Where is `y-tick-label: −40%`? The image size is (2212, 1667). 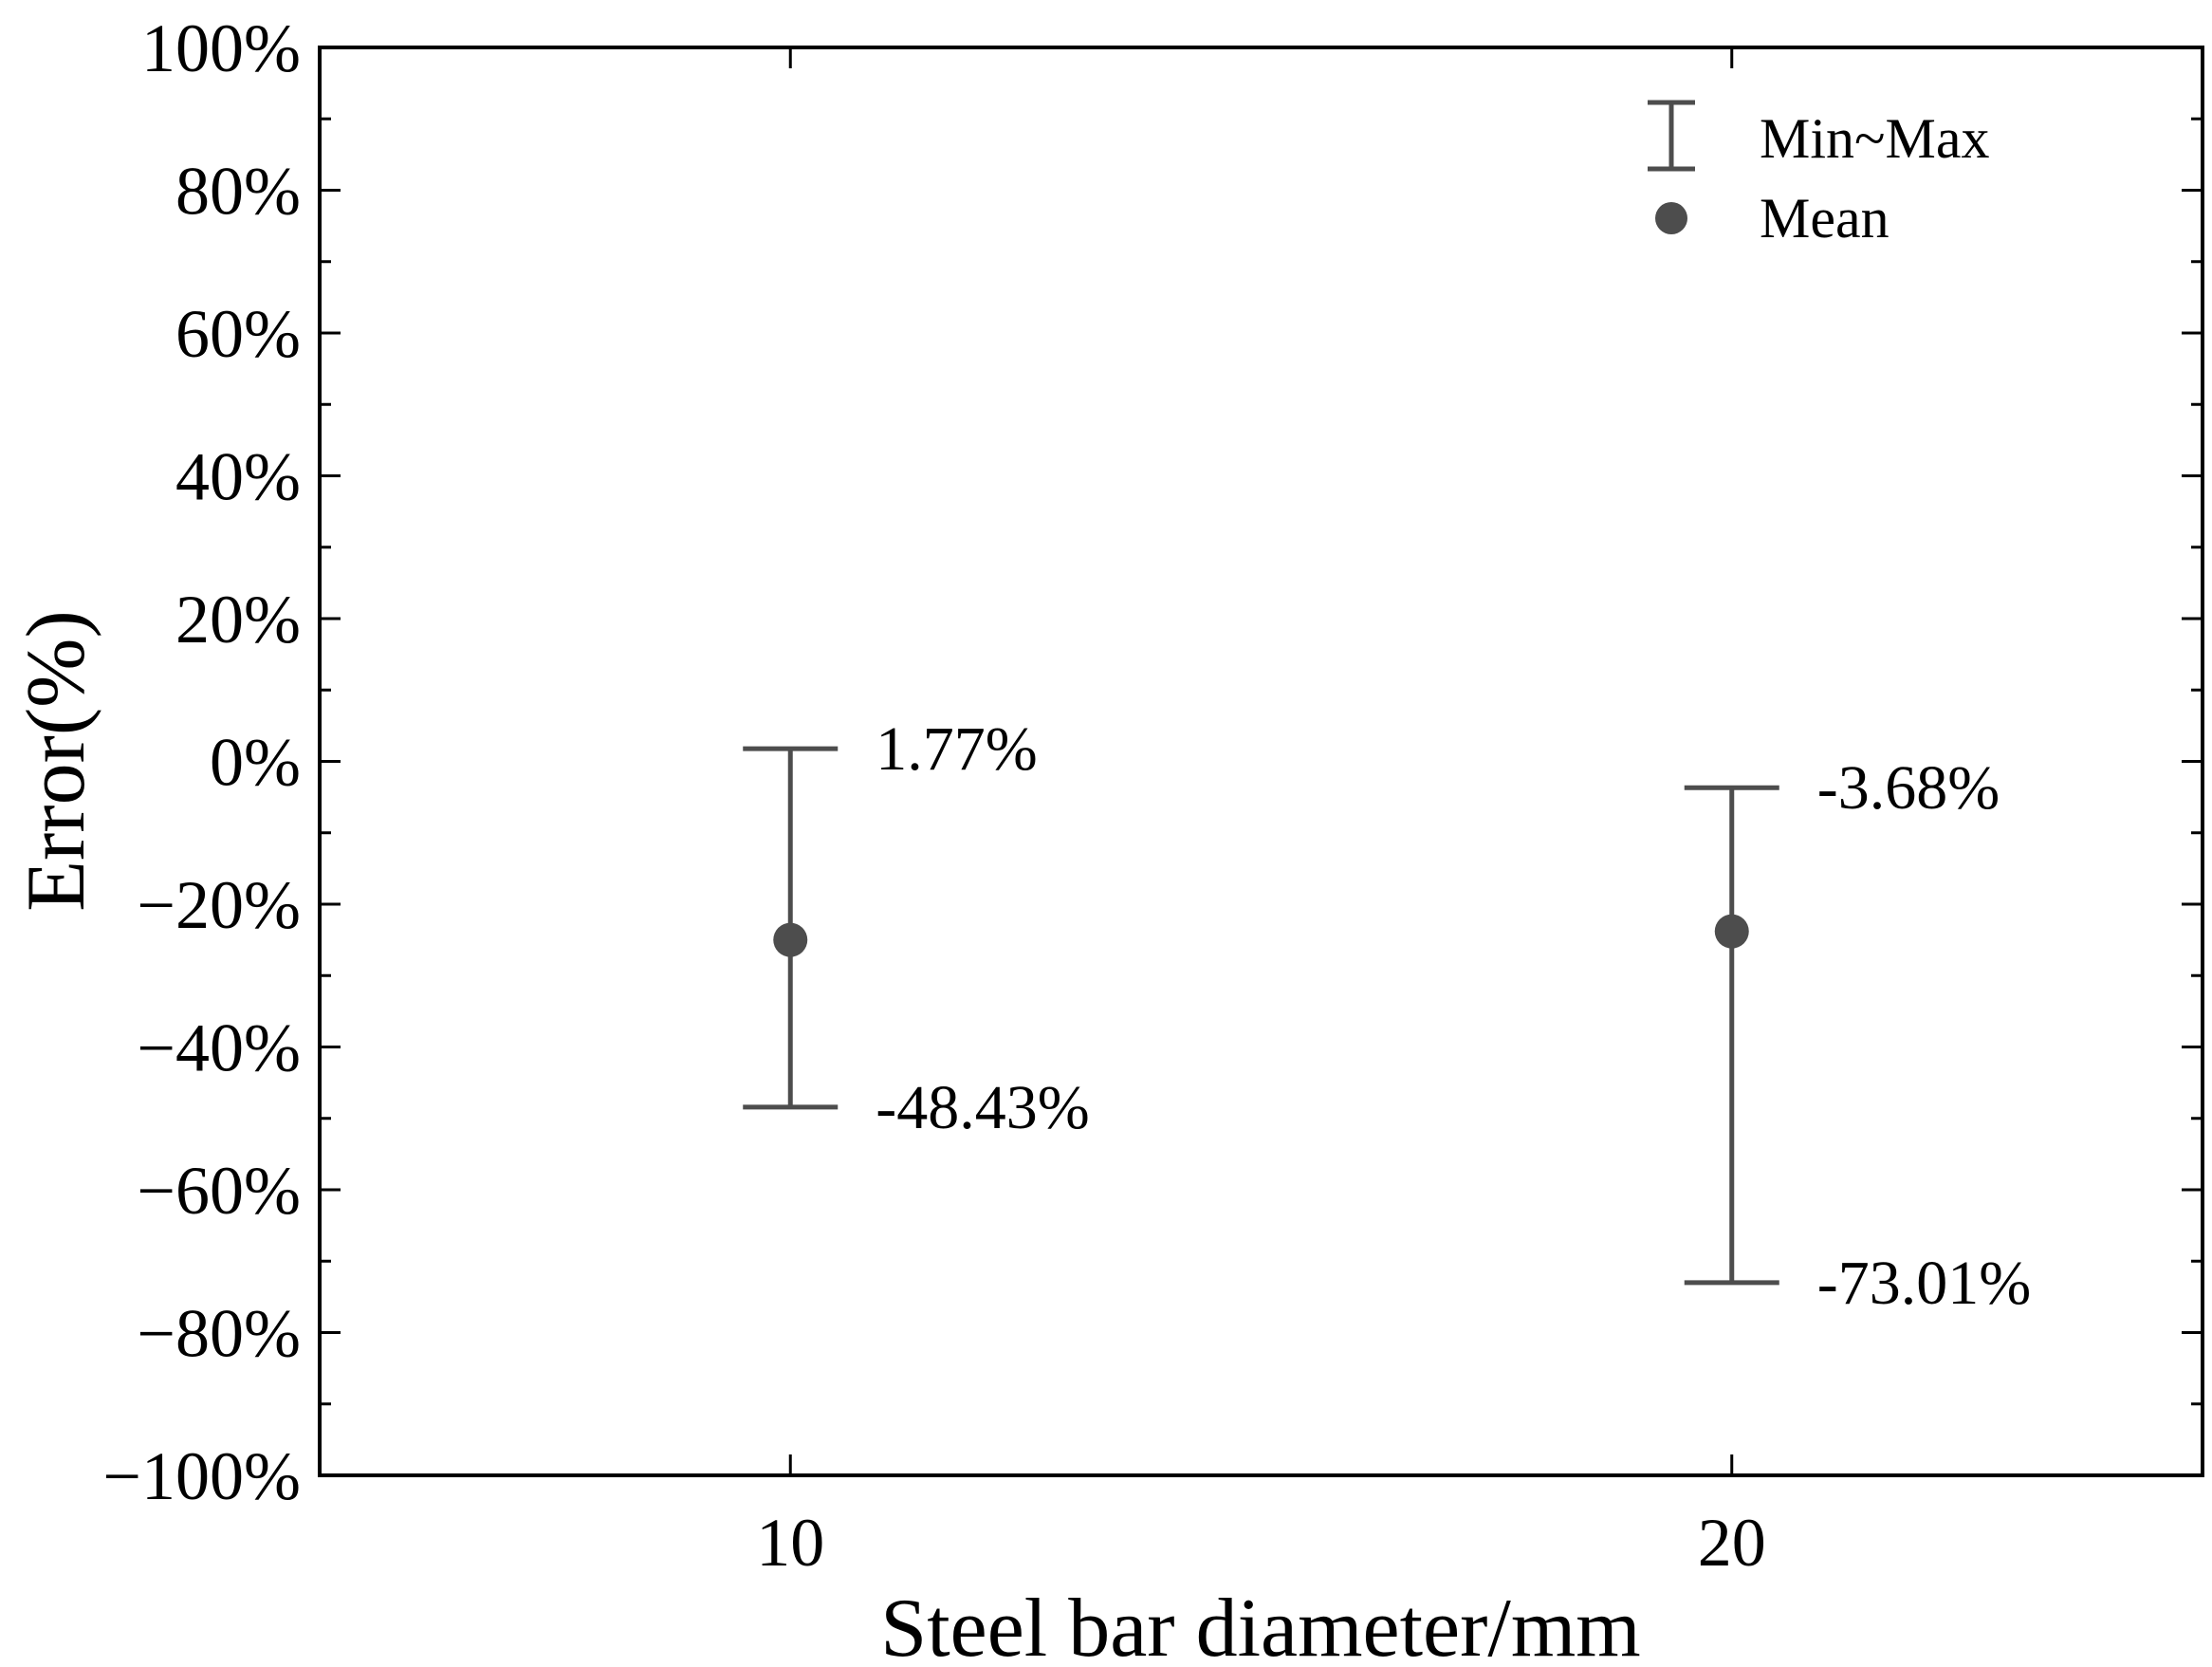 y-tick-label: −40% is located at coordinates (219, 1048).